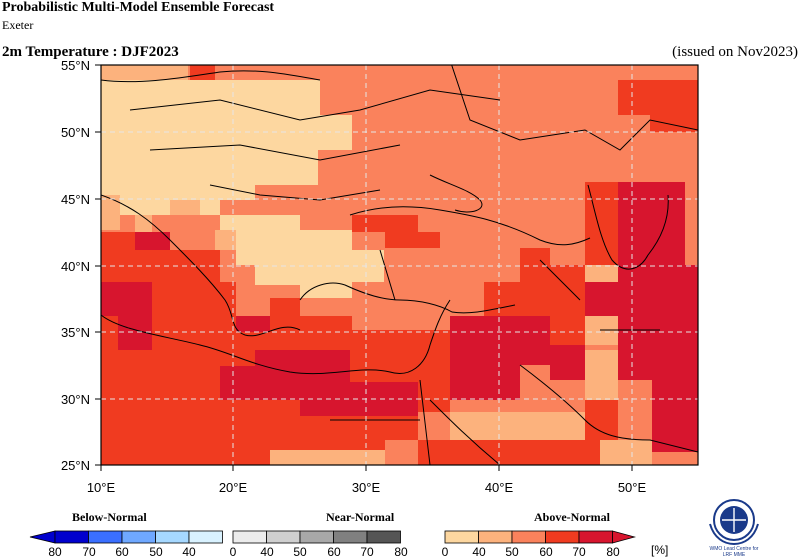  I want to click on legend-arrow-right, so click(624, 537).